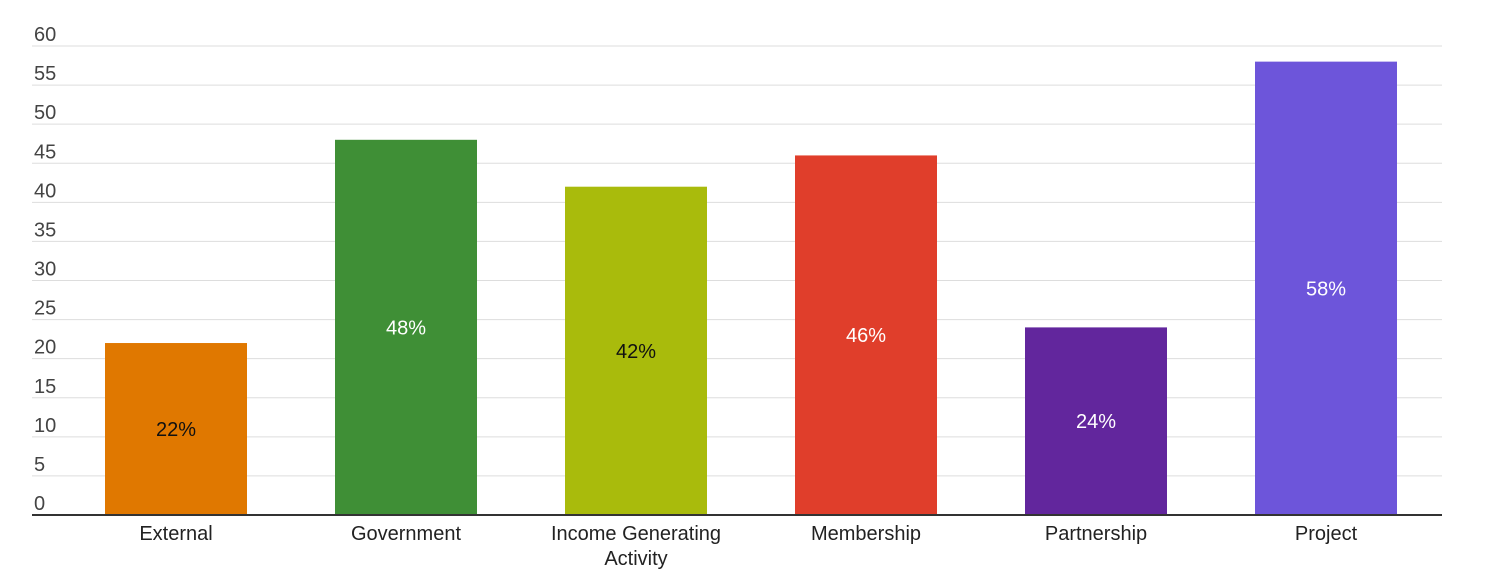  I want to click on y-tick-label: 0, so click(39, 504).